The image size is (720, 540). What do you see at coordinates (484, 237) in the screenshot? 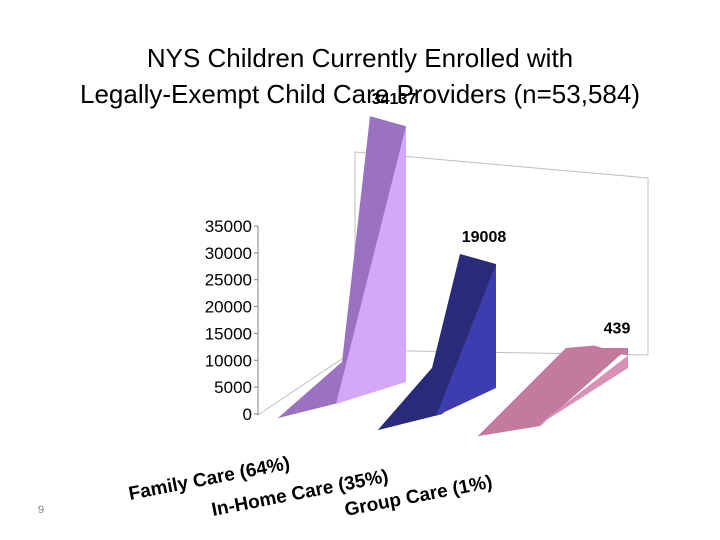
I see `in-home-care-data-label: 19008` at bounding box center [484, 237].